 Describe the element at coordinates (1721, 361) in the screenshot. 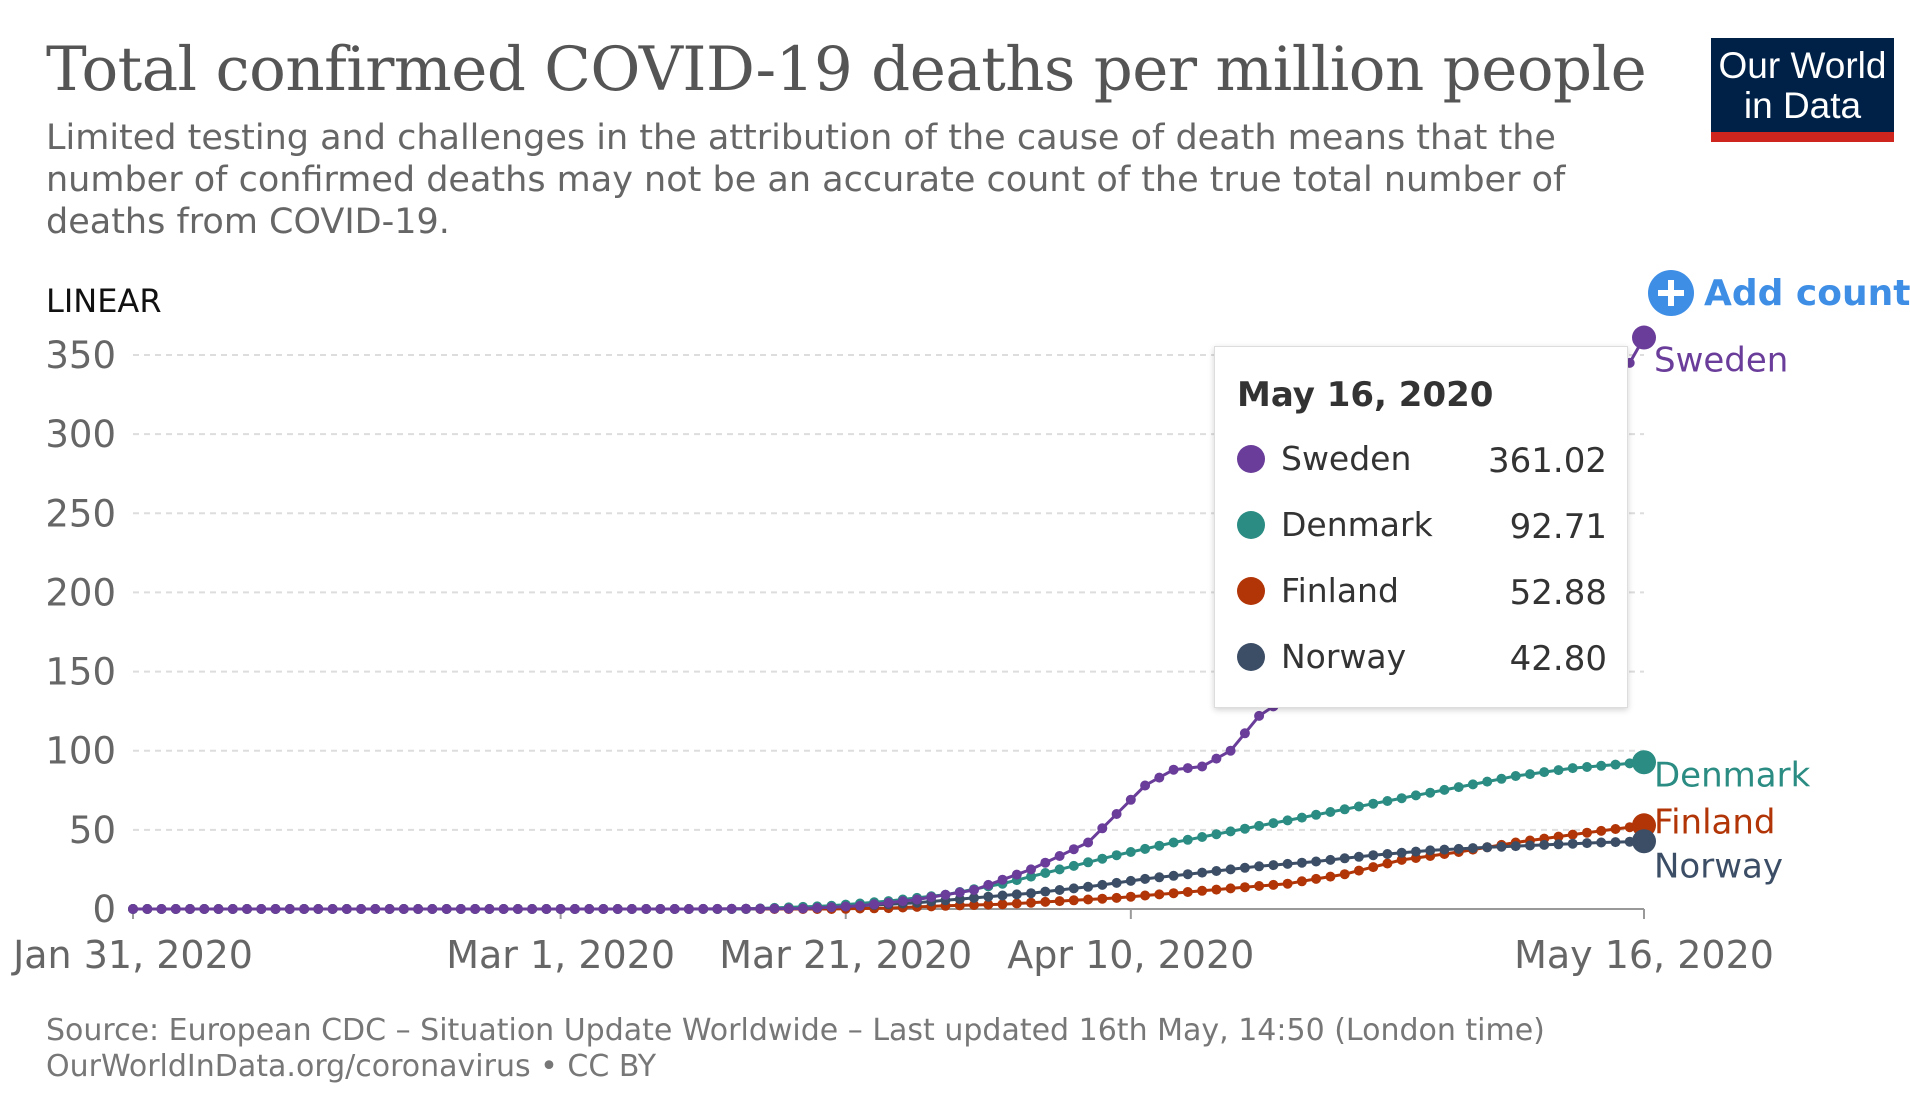

I see `series-label-sweden: Sweden` at that location.